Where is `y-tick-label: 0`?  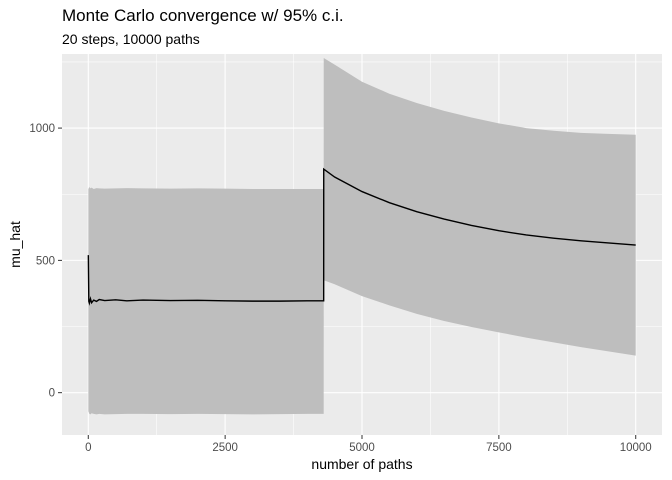
y-tick-label: 0 is located at coordinates (52, 394).